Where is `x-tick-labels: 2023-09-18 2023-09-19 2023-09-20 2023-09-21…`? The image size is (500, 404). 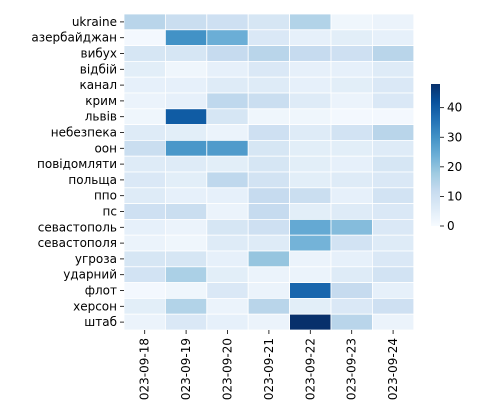
x-tick-labels: 2023-09-18 2023-09-19 2023-09-20 2023-09-21… is located at coordinates (269, 367).